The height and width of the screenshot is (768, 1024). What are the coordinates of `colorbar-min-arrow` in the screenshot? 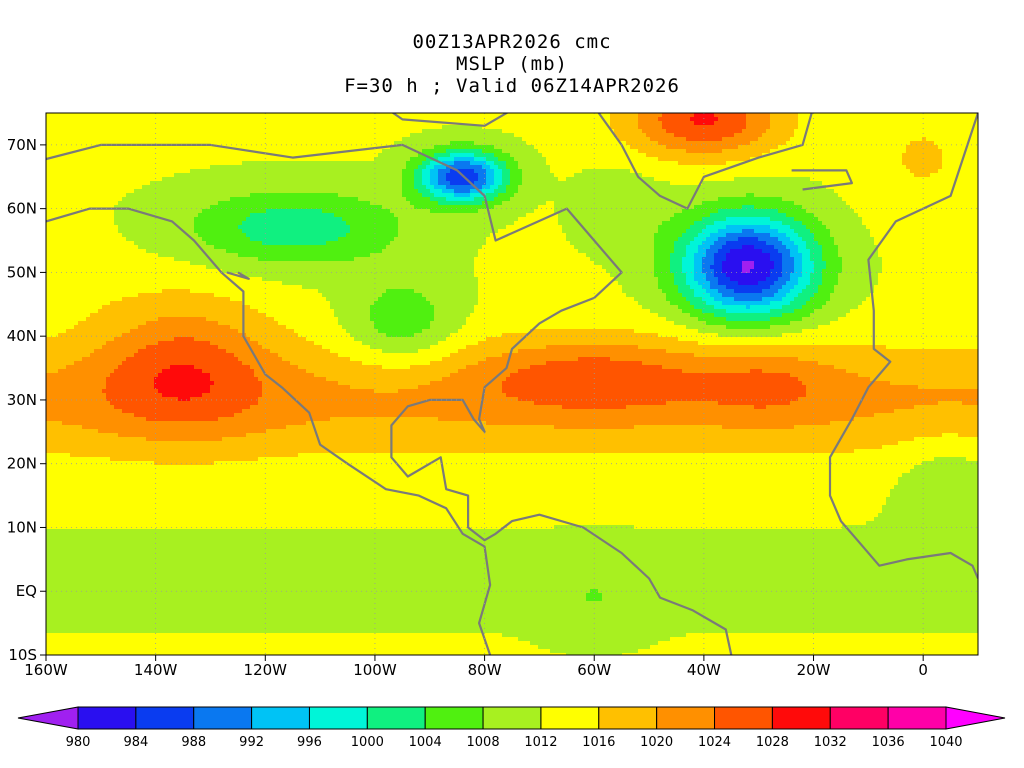 It's located at (48, 718).